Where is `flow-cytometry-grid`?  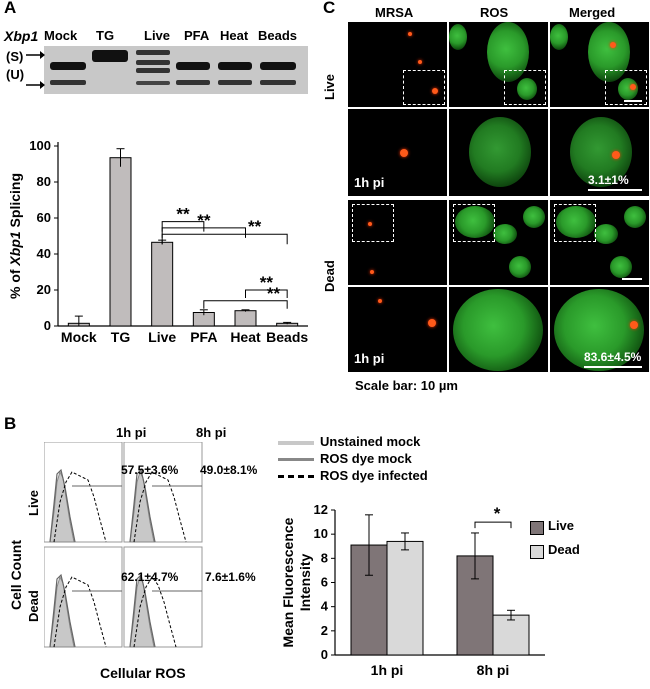
flow-cytometry-grid is located at coordinates (123, 545).